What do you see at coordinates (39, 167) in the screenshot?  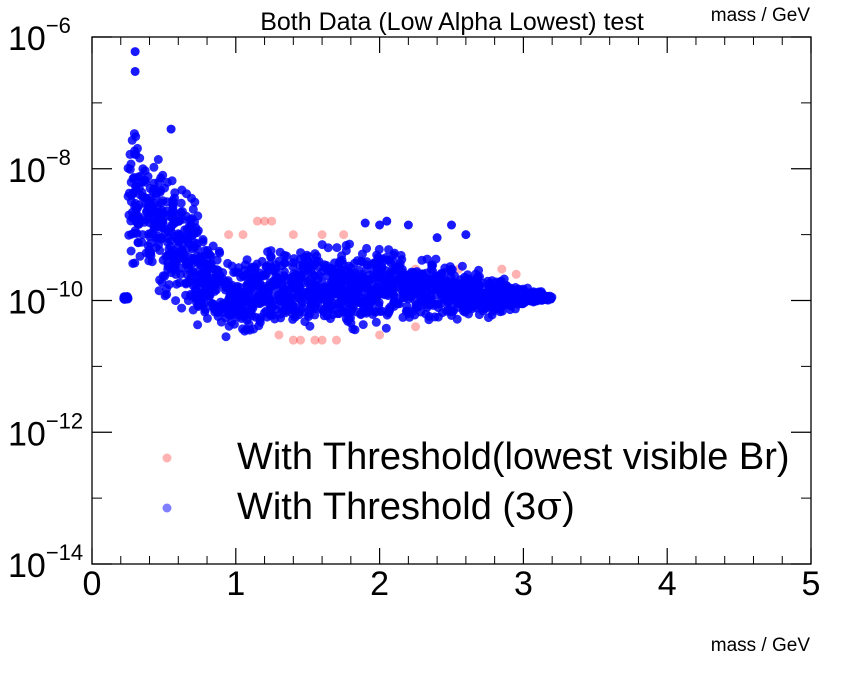 I see `y-tick-label: 10−8` at bounding box center [39, 167].